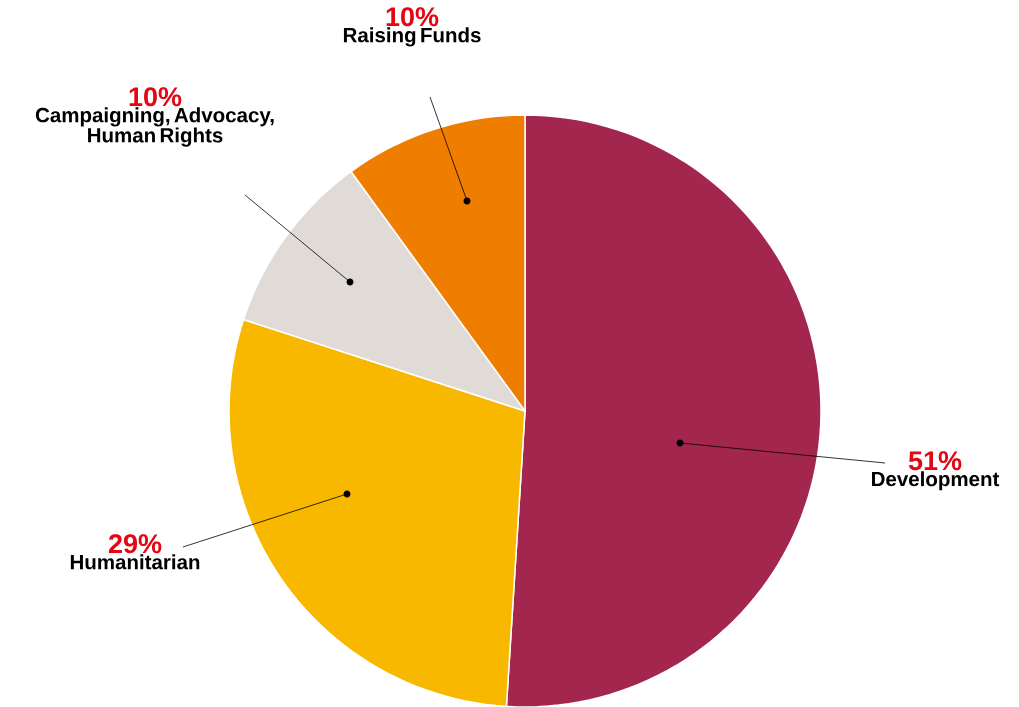 The width and height of the screenshot is (1019, 707). Describe the element at coordinates (135, 562) in the screenshot. I see `slice-label: Humanitarian` at that location.